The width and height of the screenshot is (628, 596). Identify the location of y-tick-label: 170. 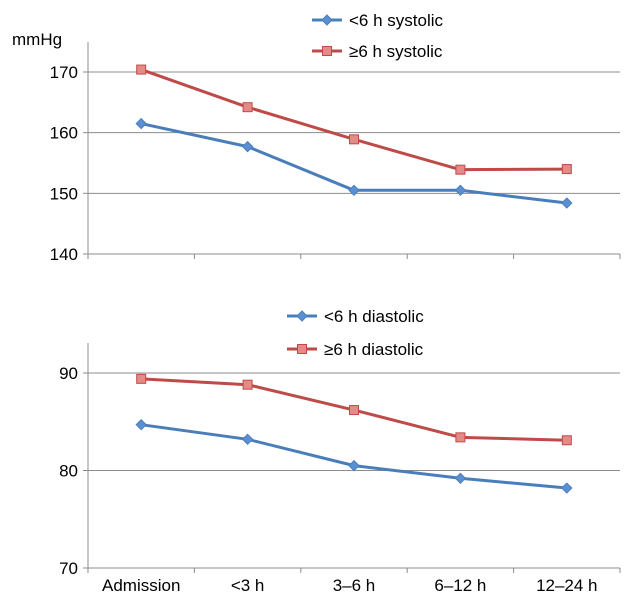
(64, 72).